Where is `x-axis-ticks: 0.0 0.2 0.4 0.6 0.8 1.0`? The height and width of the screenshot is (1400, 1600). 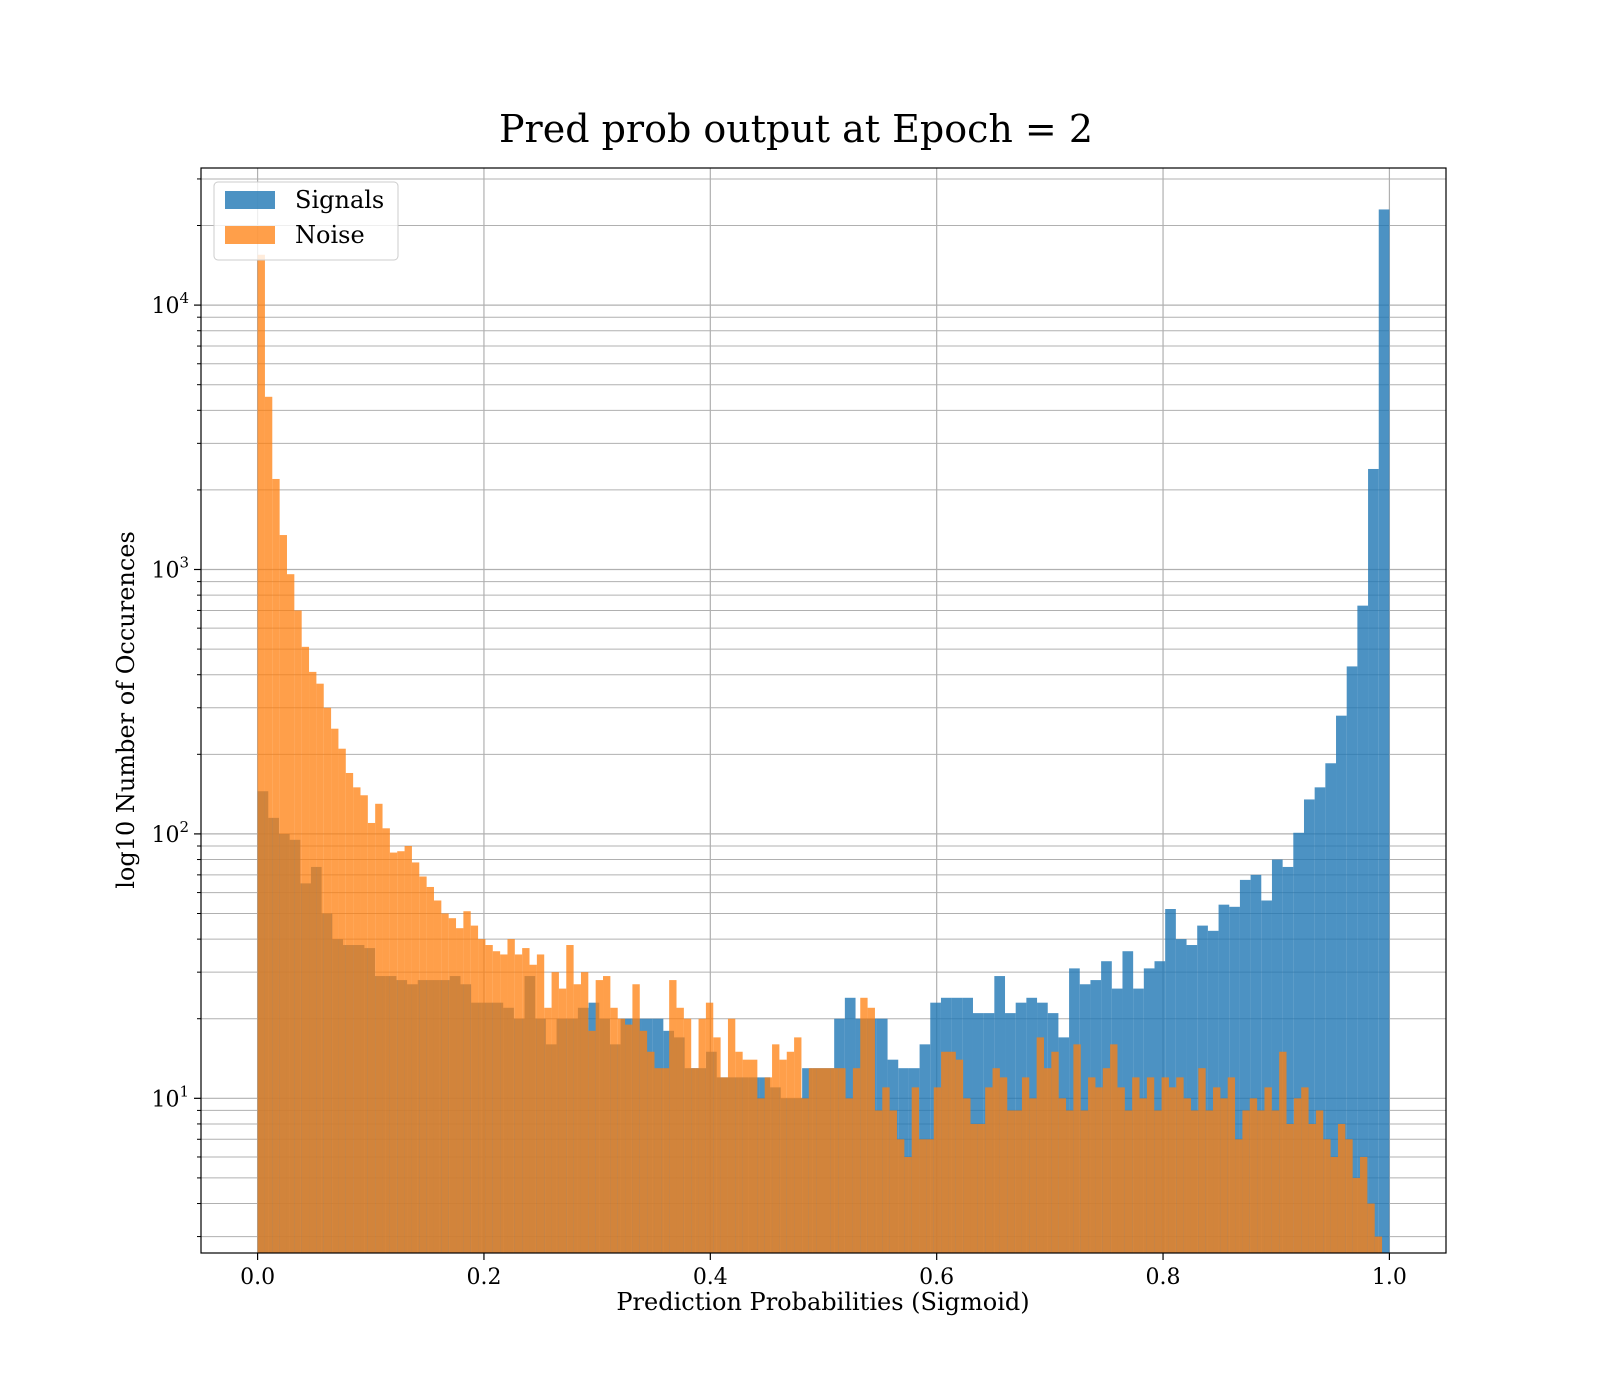 x-axis-ticks: 0.0 0.2 0.4 0.6 0.8 1.0 is located at coordinates (823, 1271).